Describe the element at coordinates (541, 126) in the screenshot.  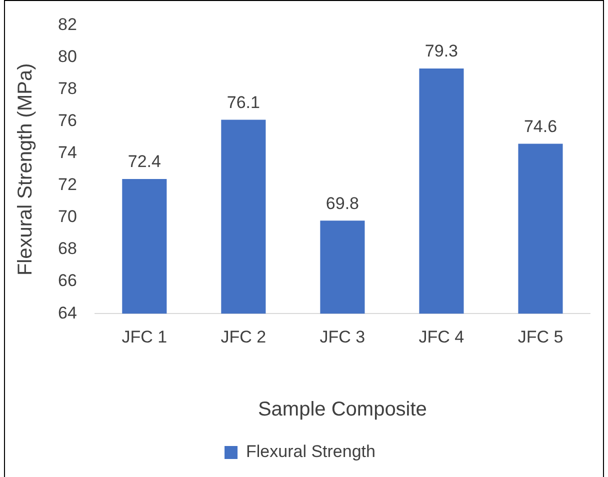
I see `data-label: 74.6` at that location.